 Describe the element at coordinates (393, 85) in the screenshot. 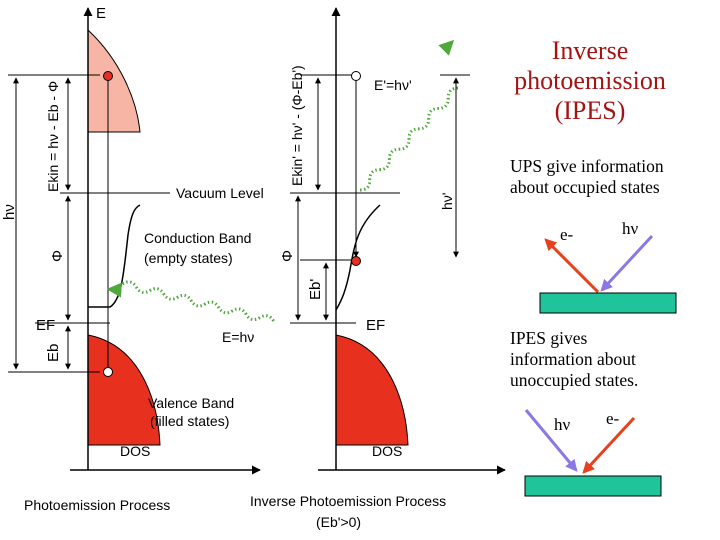

I see `ipes-photon-label: E'=hν'` at that location.